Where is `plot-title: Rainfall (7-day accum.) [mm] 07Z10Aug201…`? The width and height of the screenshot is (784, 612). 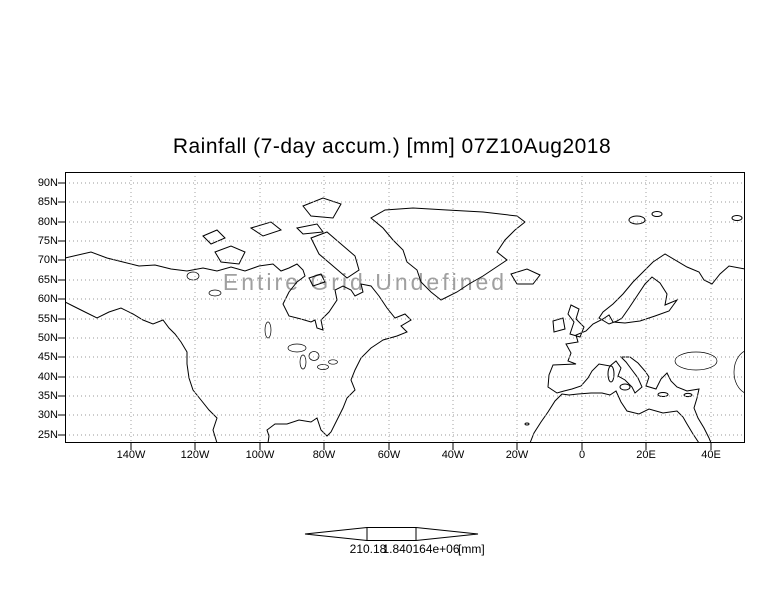 plot-title: Rainfall (7-day accum.) [mm] 07Z10Aug201… is located at coordinates (392, 146).